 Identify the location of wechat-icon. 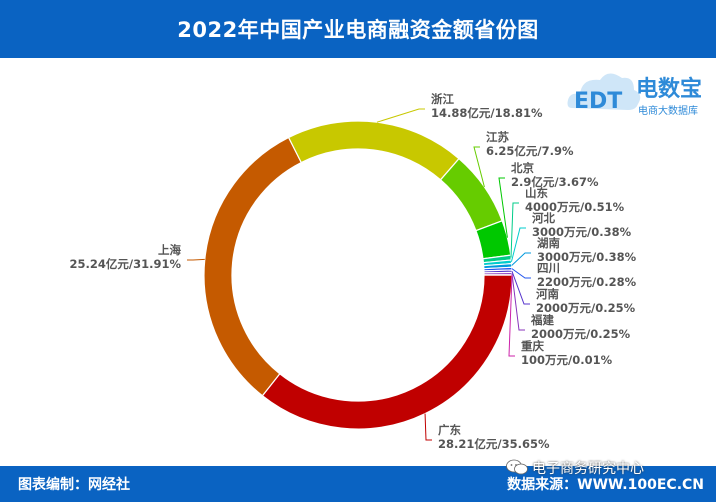
(517, 467).